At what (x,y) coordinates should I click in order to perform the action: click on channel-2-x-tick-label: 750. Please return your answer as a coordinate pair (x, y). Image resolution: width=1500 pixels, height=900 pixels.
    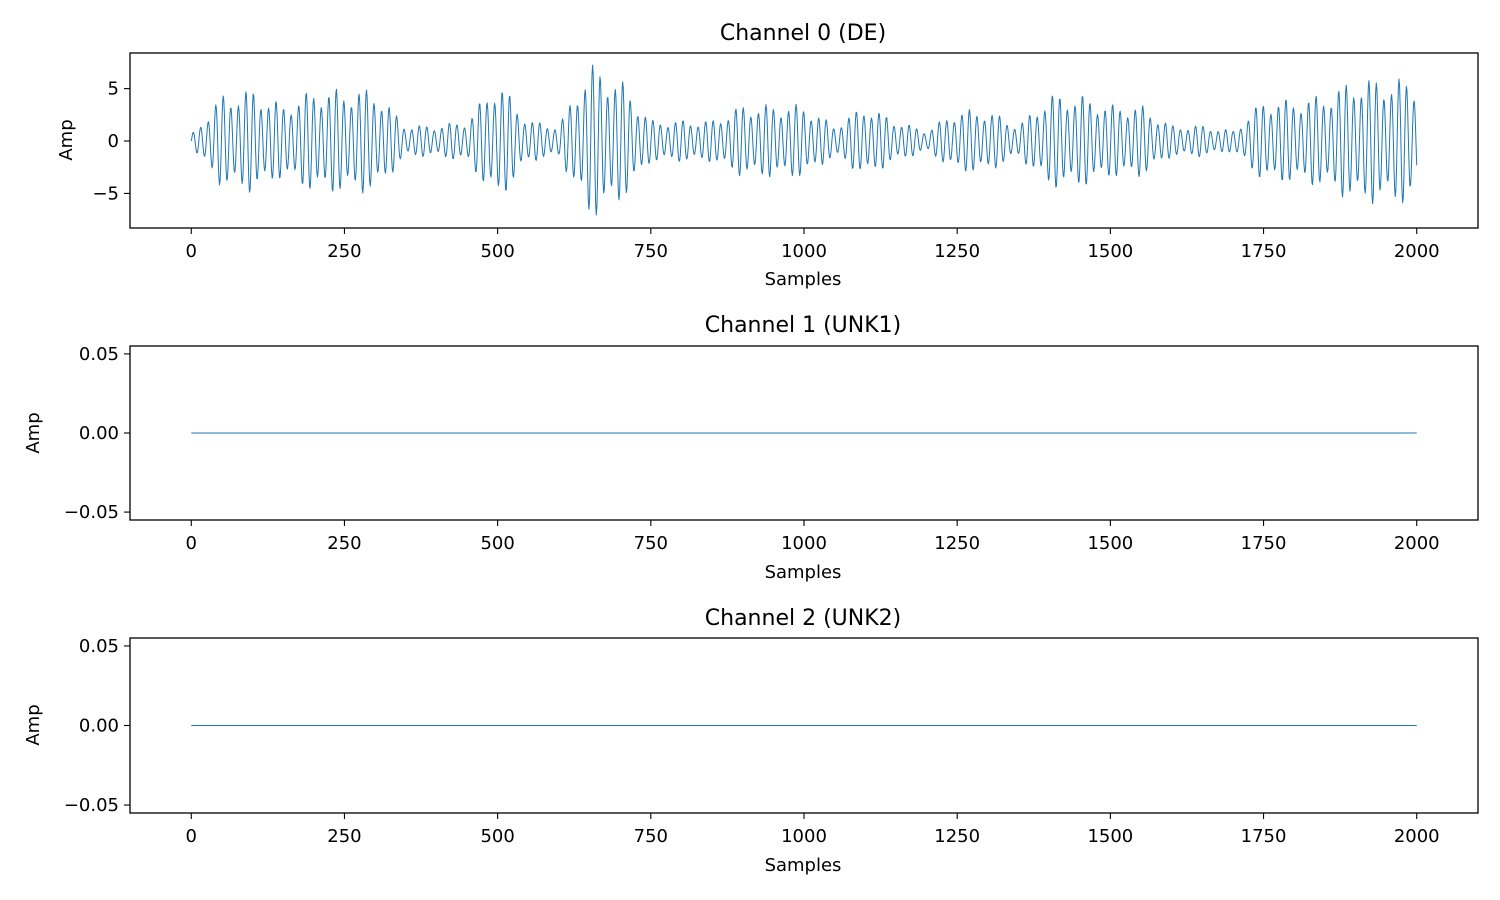
    Looking at the image, I should click on (651, 836).